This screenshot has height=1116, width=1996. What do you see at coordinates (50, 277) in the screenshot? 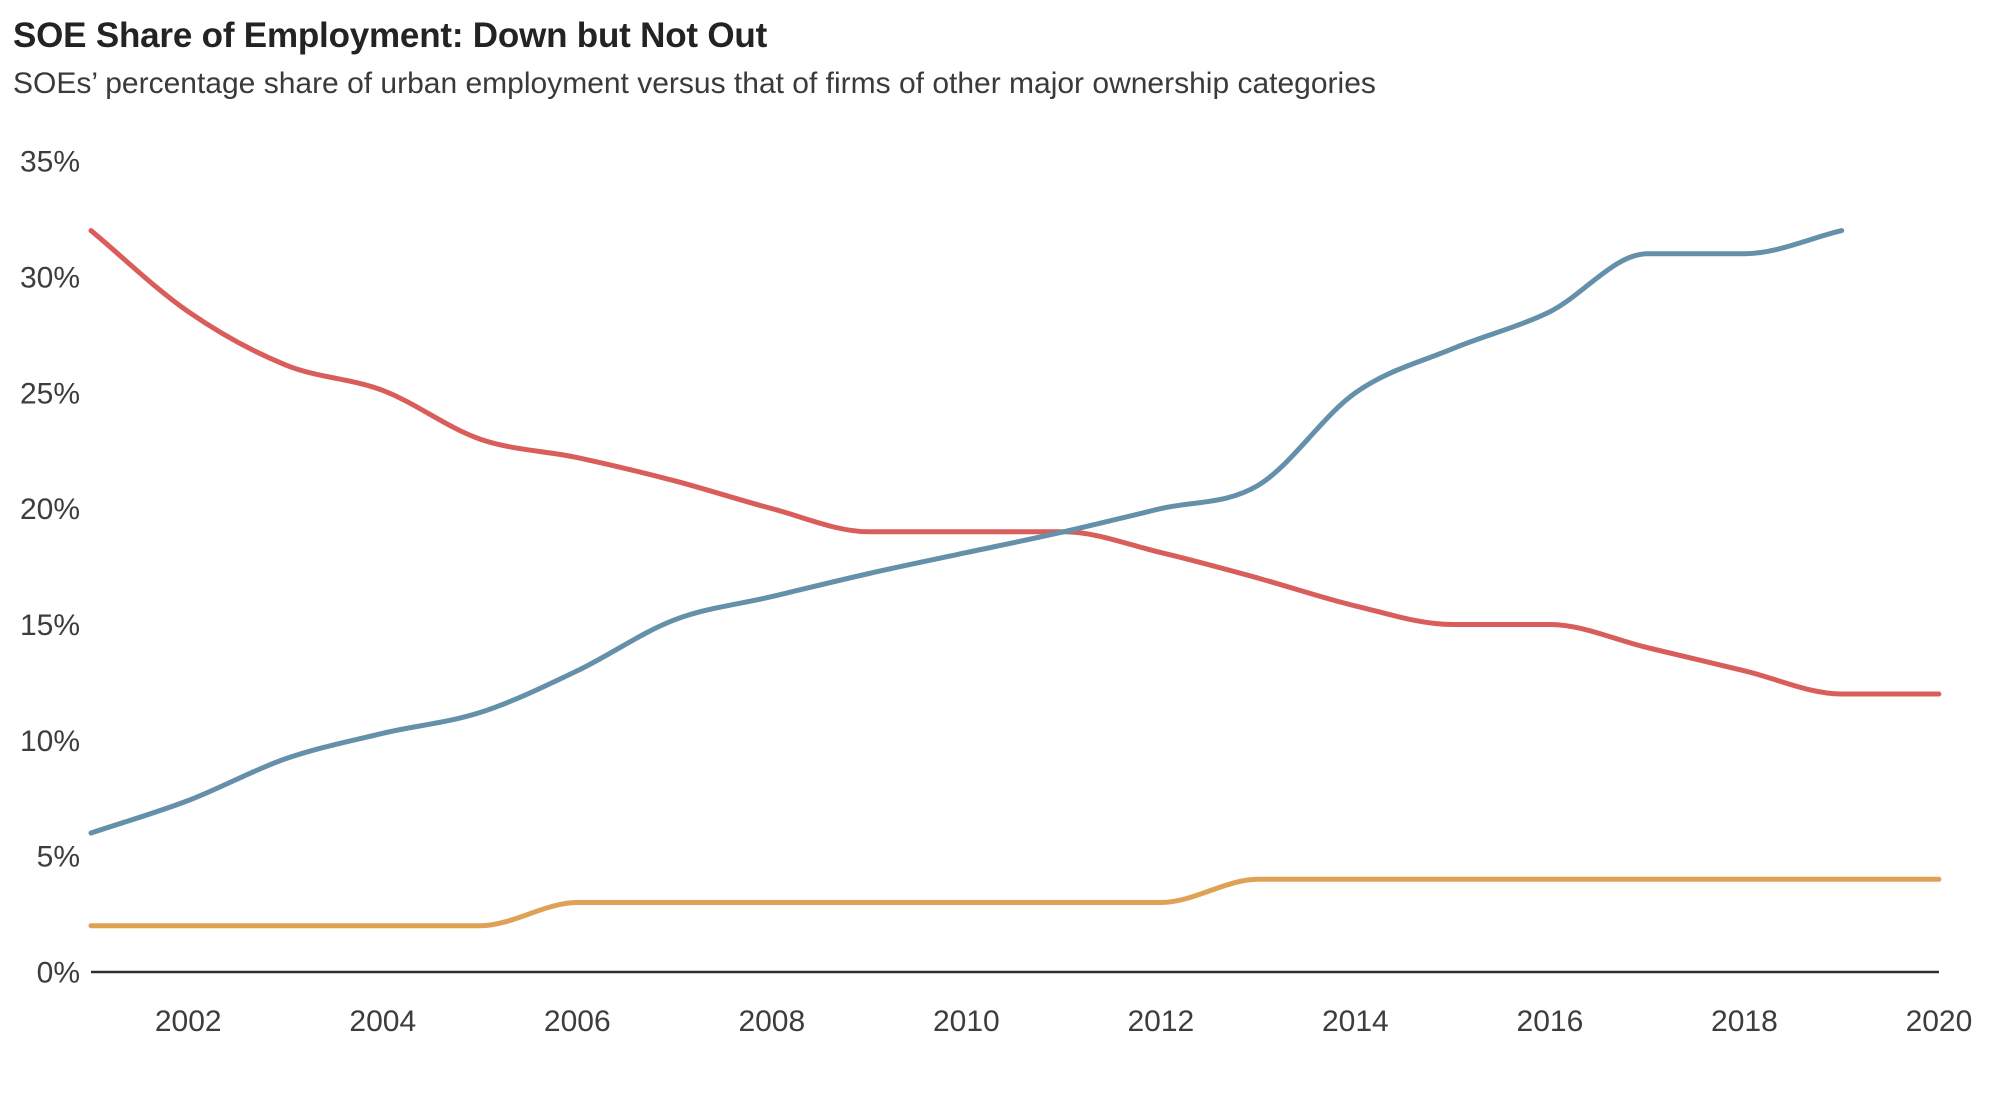
I see `y-tick-label: 30%` at bounding box center [50, 277].